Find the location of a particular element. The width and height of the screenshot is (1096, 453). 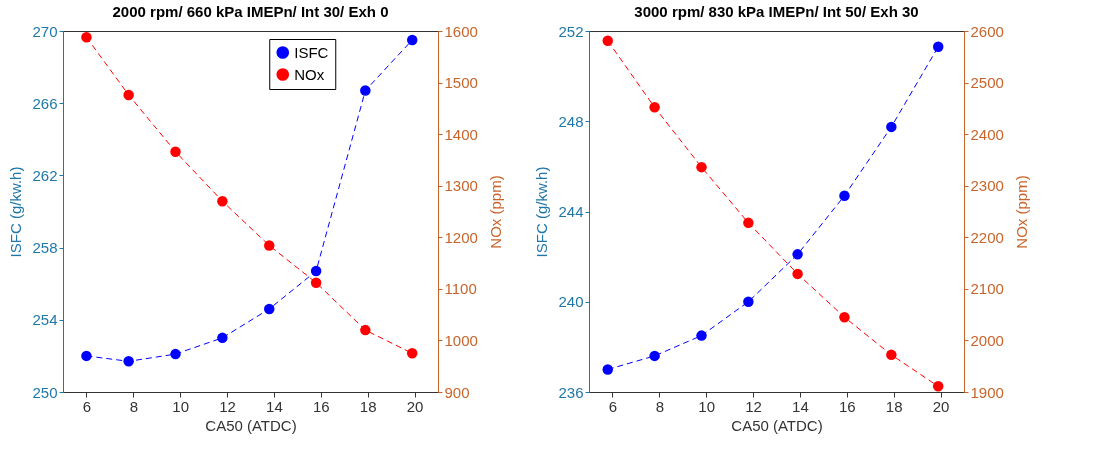

y-tick-label: 236 is located at coordinates (571, 392).